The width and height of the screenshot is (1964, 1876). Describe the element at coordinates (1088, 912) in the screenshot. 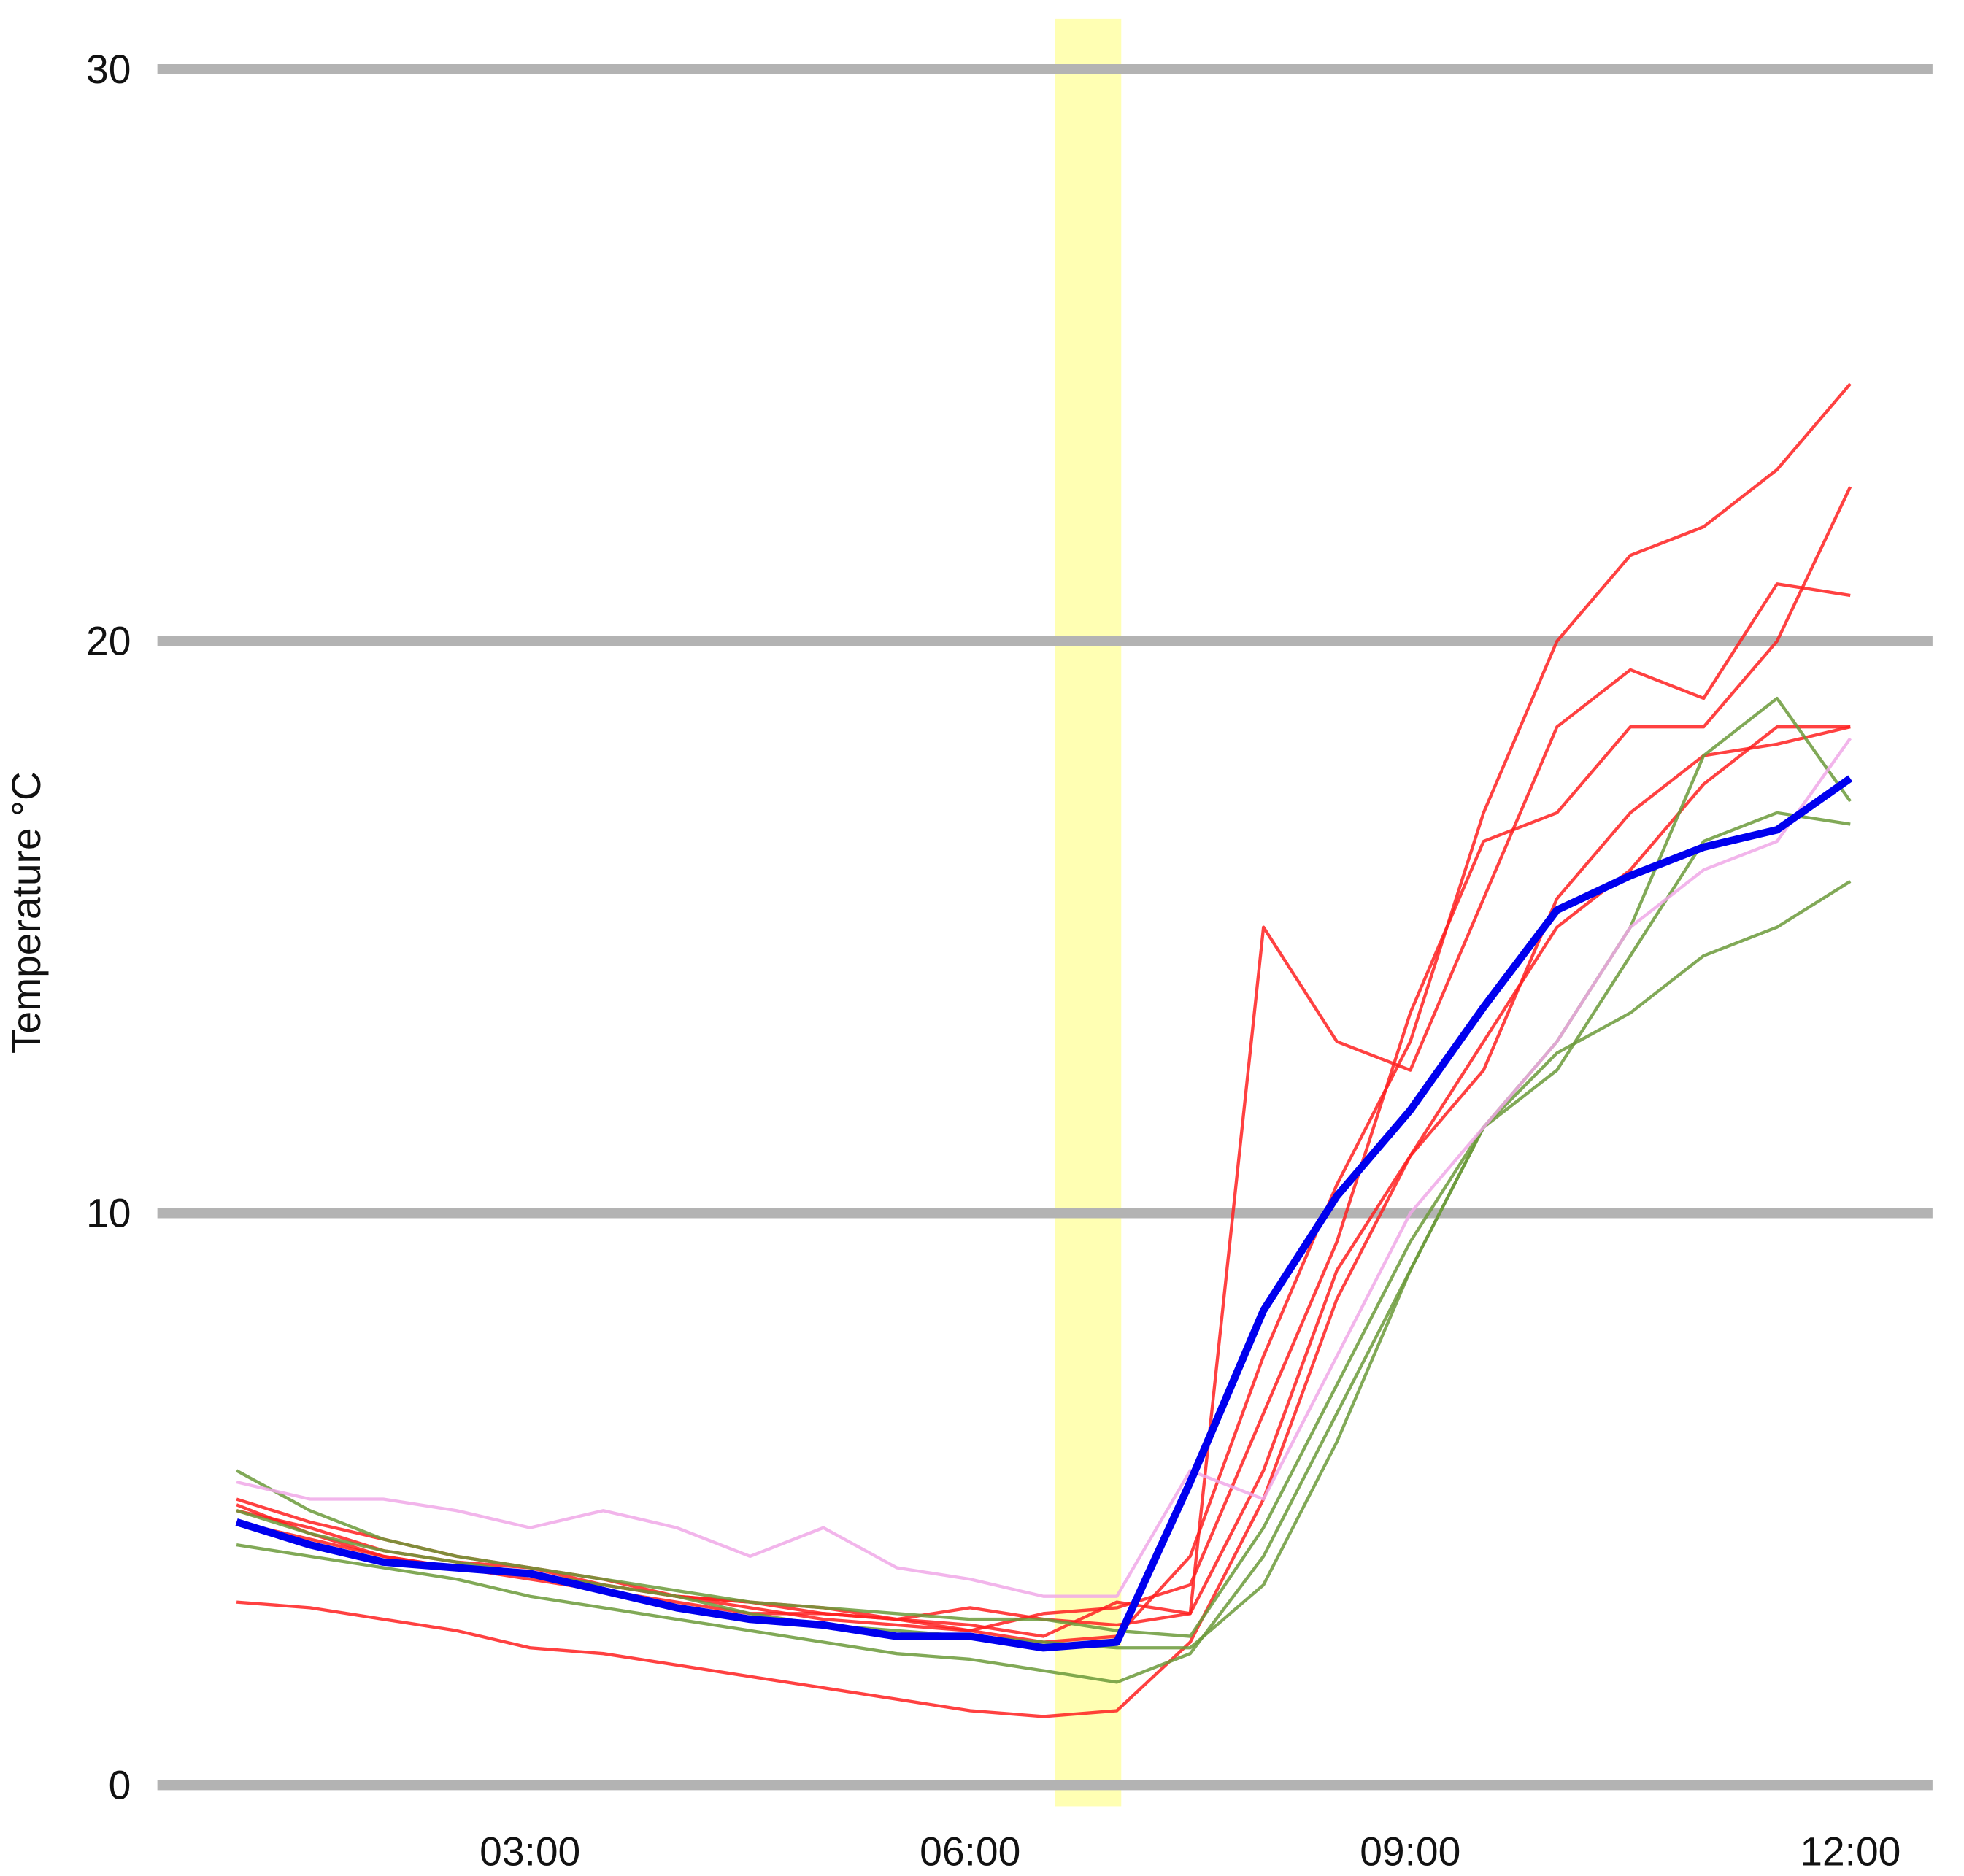

I see `highlight-band` at that location.